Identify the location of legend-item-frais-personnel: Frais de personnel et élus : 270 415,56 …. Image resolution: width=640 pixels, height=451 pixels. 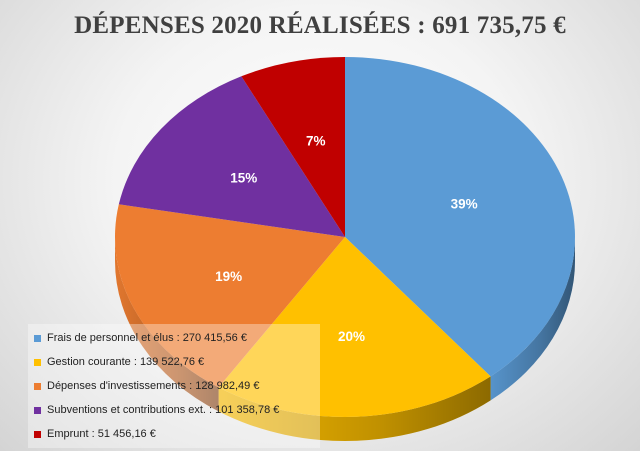
(140, 338).